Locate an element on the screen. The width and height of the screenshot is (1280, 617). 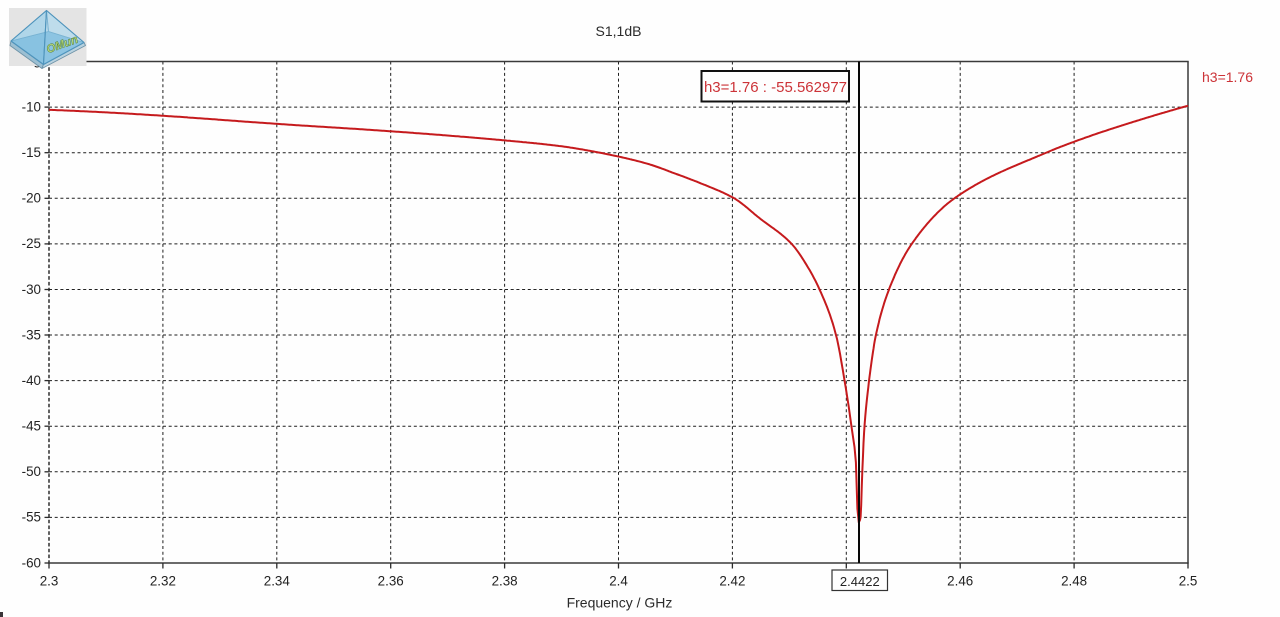
svg-text: -25 is located at coordinates (31, 243).